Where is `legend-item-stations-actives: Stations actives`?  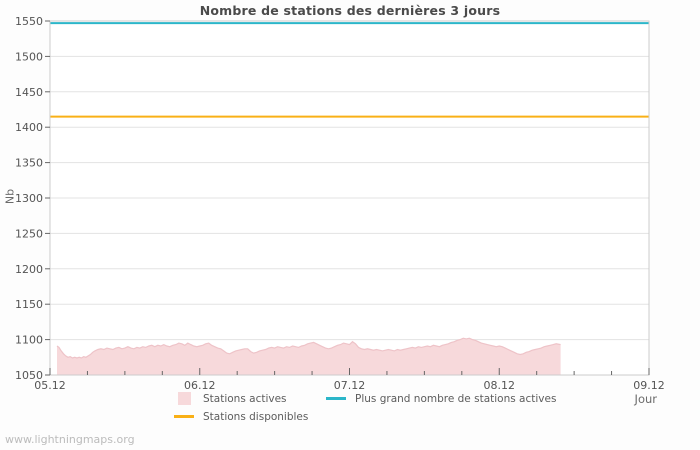 legend-item-stations-actives: Stations actives is located at coordinates (249, 398).